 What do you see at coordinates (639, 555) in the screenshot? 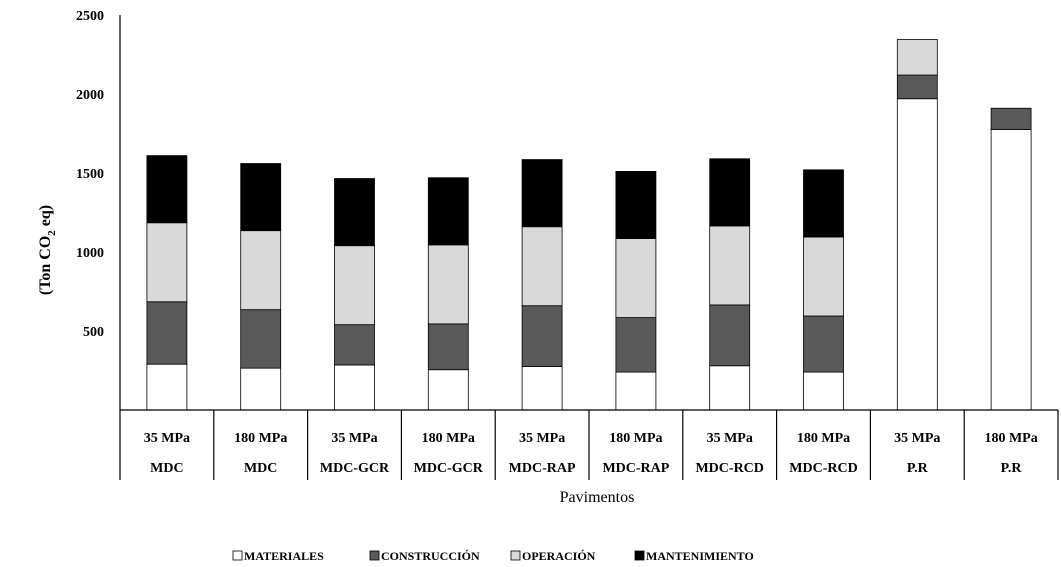
I see `legend-swatch-mantenimiento` at bounding box center [639, 555].